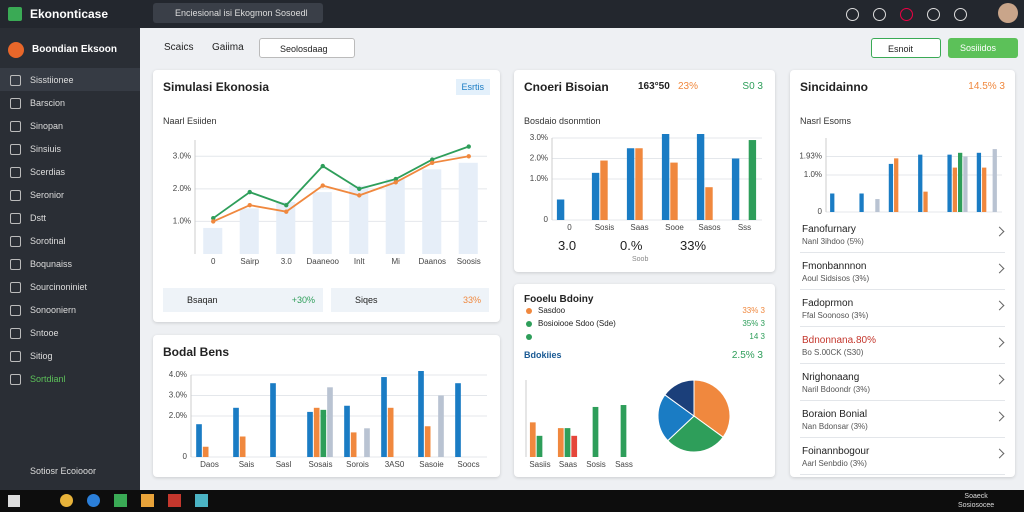 The width and height of the screenshot is (1024, 512). I want to click on item-title: Boraion Bonial, so click(835, 414).